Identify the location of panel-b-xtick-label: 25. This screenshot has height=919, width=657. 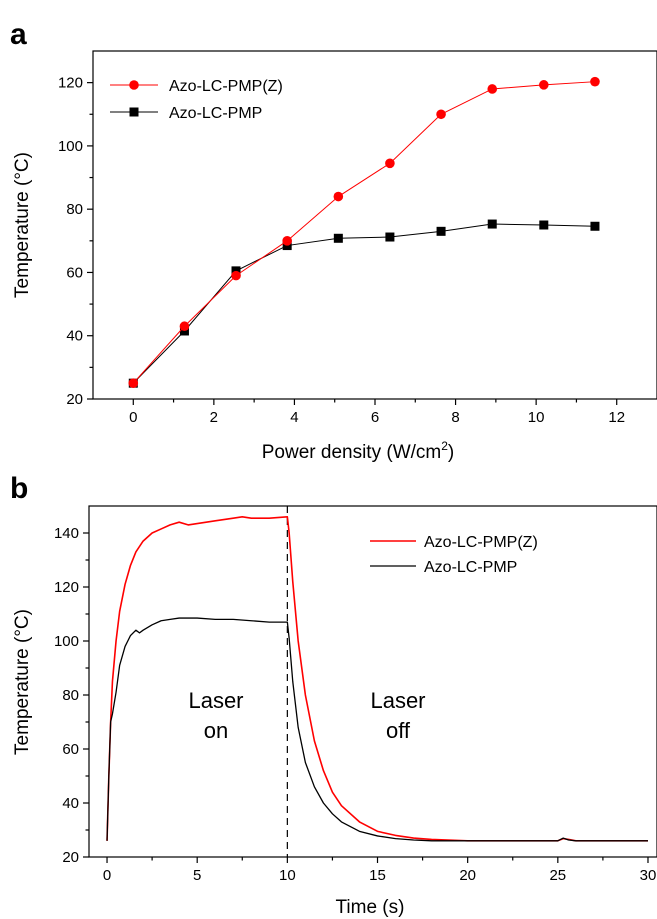
(557, 875).